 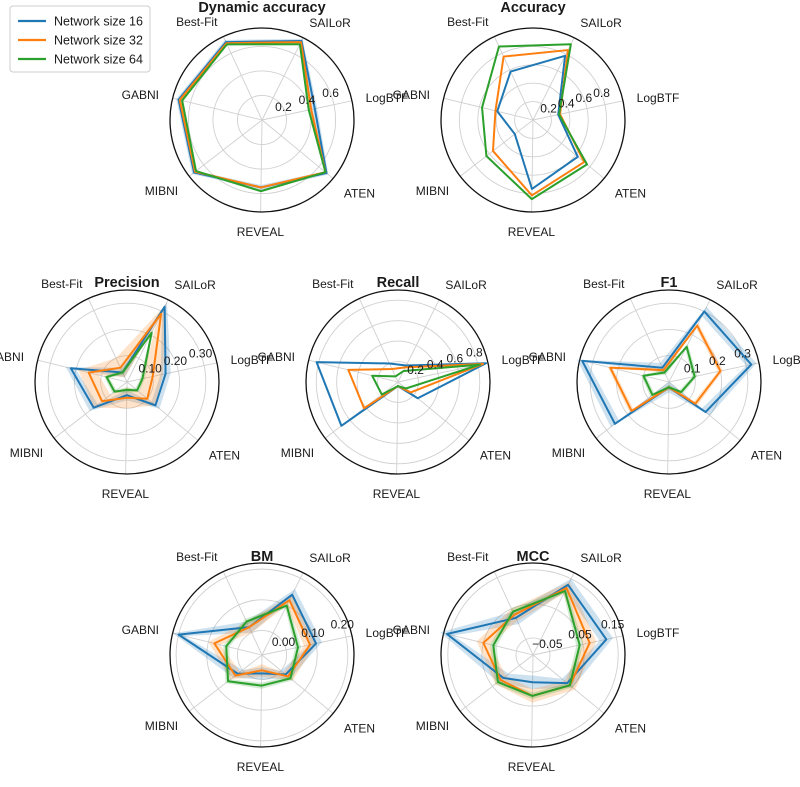 I want to click on tick-label: 0.3, so click(x=742, y=353).